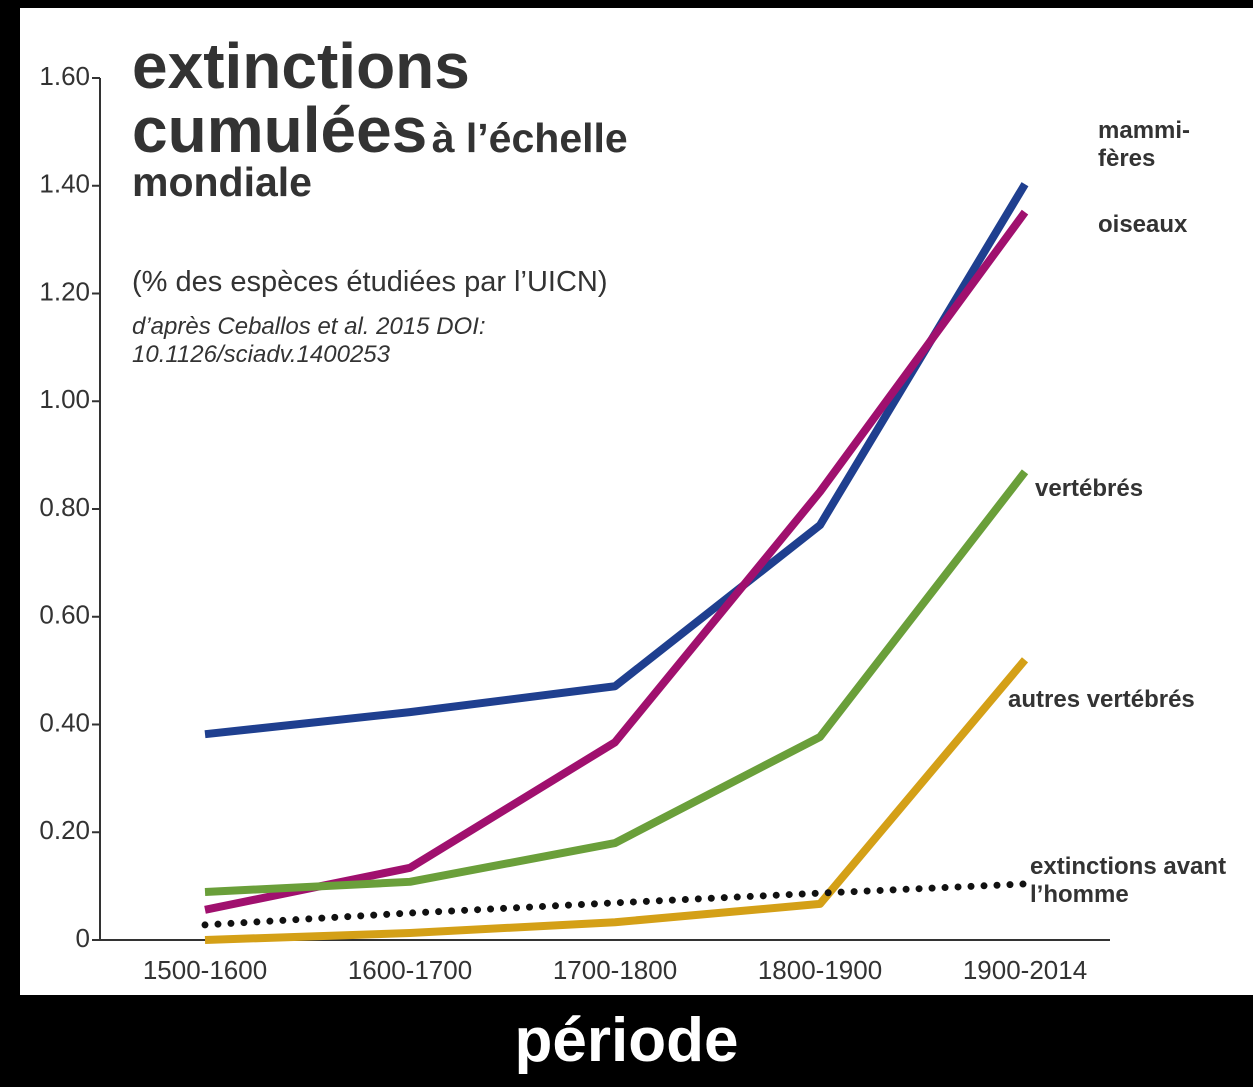 The image size is (1253, 1087). What do you see at coordinates (64, 76) in the screenshot?
I see `y-tick-label: 1.60` at bounding box center [64, 76].